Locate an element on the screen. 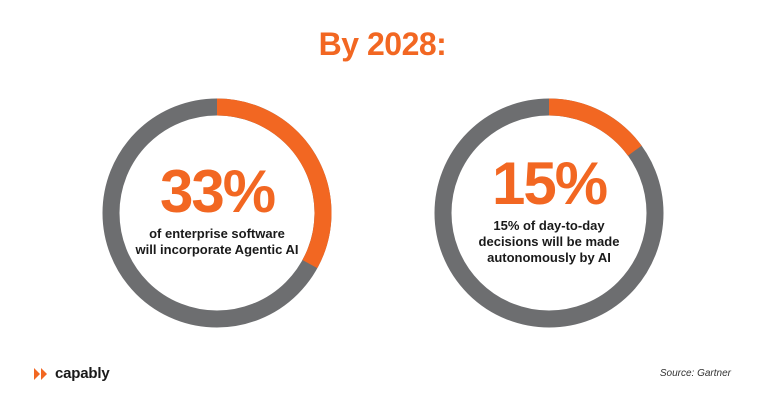  description-line: decisions will be made is located at coordinates (549, 241).